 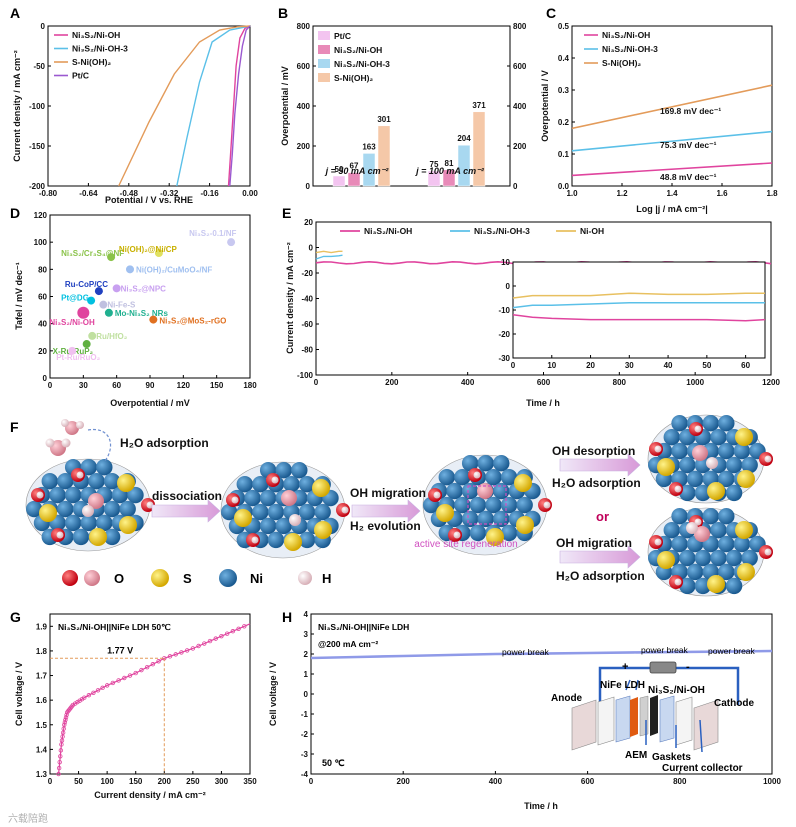 I want to click on e-inset-xtick-label: 10, so click(x=551, y=365).